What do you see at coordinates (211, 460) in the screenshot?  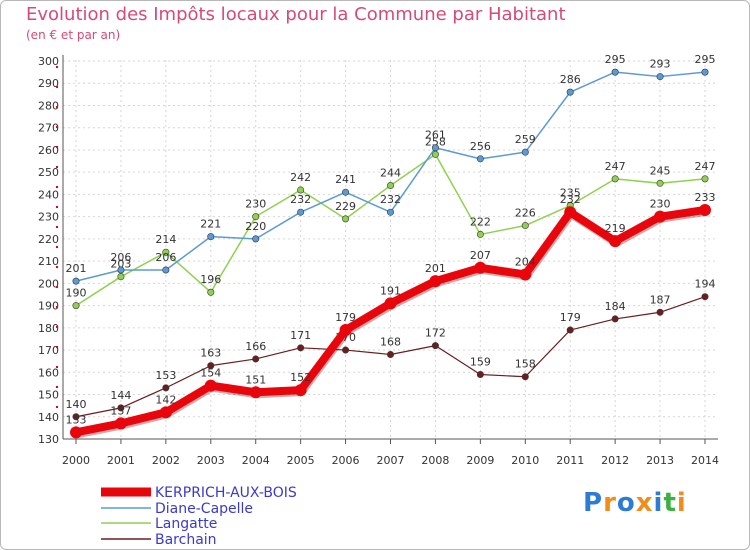 I see `x-tick-label: 2003` at bounding box center [211, 460].